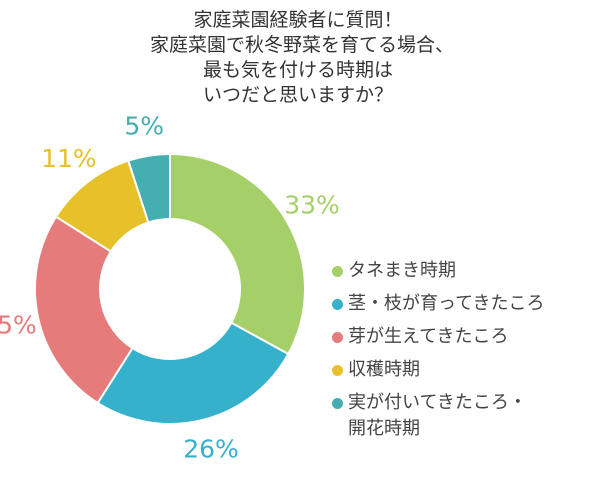  I want to click on slice-value-label: 26%, so click(211, 448).